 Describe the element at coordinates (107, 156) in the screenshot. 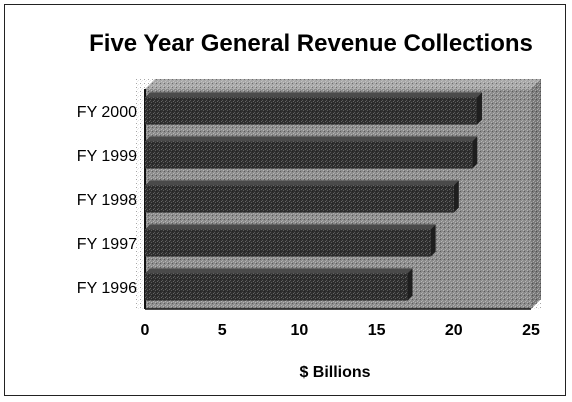

I see `y-tick-label: FY 1999` at that location.